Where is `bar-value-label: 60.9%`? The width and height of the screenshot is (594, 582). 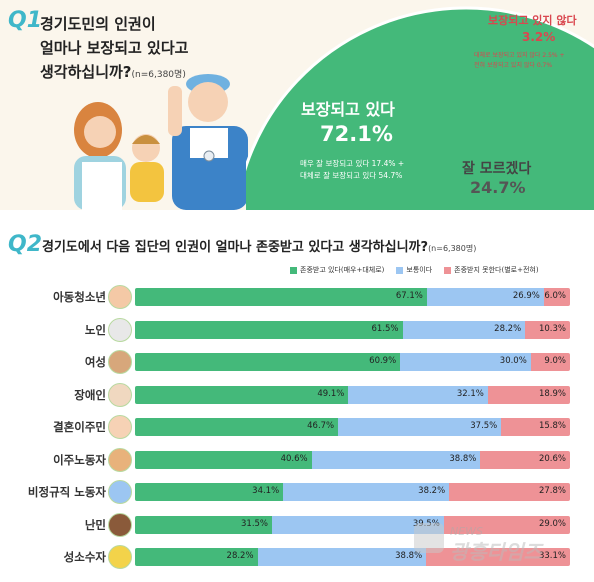 bar-value-label: 60.9% is located at coordinates (383, 361).